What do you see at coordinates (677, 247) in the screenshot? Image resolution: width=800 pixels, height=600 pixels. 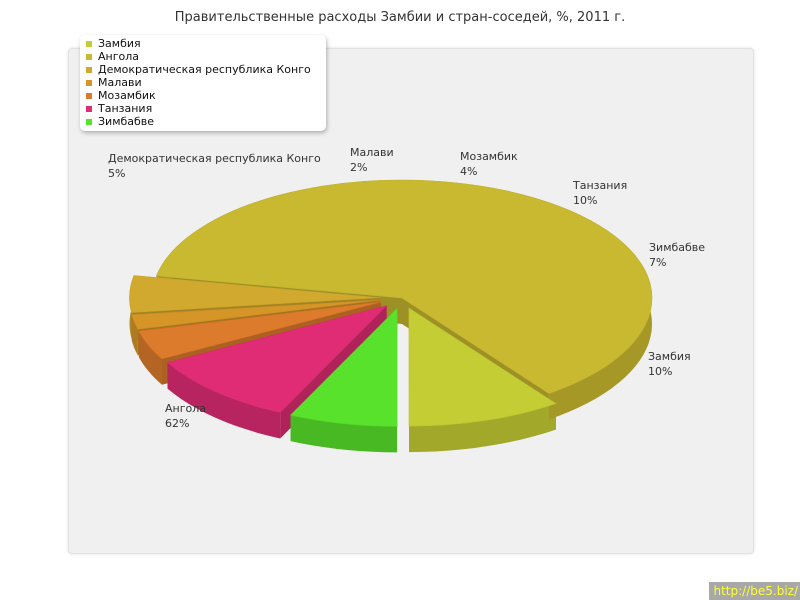 I see `slice-label-name: Зимбабве` at bounding box center [677, 247].